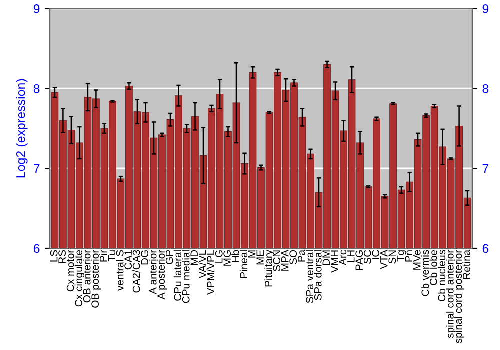  Describe the element at coordinates (70, 271) in the screenshot. I see `x-tick-label: Cx motor` at that location.